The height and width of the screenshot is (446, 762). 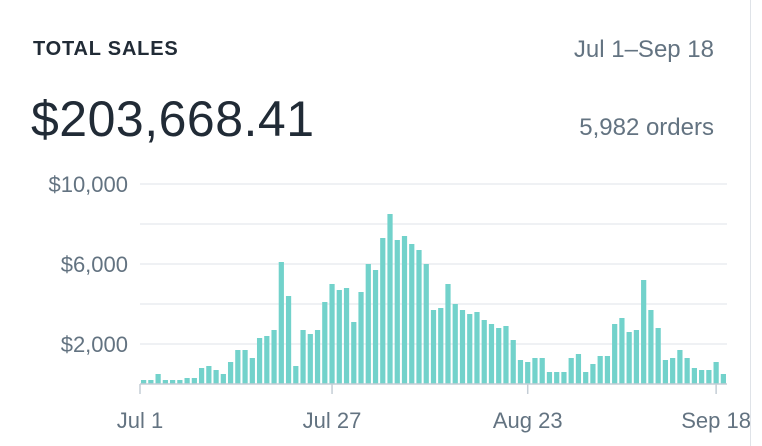 I want to click on x-axis-labels: Jul 1 Jul 27 Aug 23 Sep 18, so click(x=433, y=408).